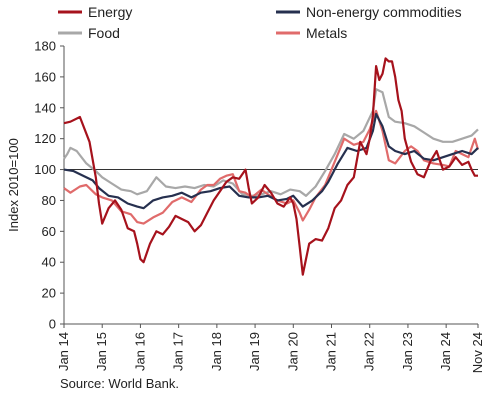 This screenshot has height=400, width=490. I want to click on x-tick-label: Jan 16, so click(139, 351).